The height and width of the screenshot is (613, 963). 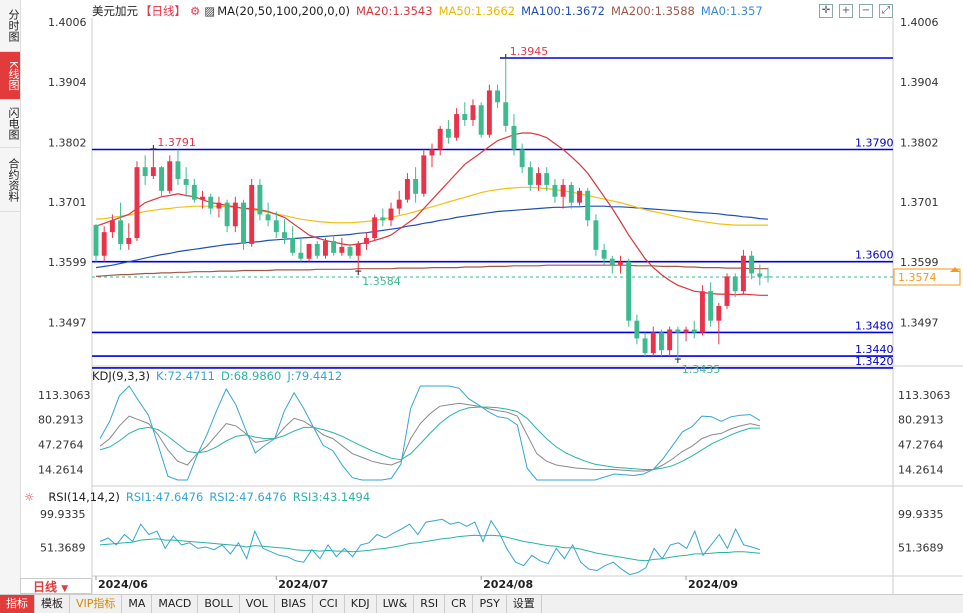 What do you see at coordinates (430, 604) in the screenshot?
I see `toolbar-item-11: RSI` at bounding box center [430, 604].